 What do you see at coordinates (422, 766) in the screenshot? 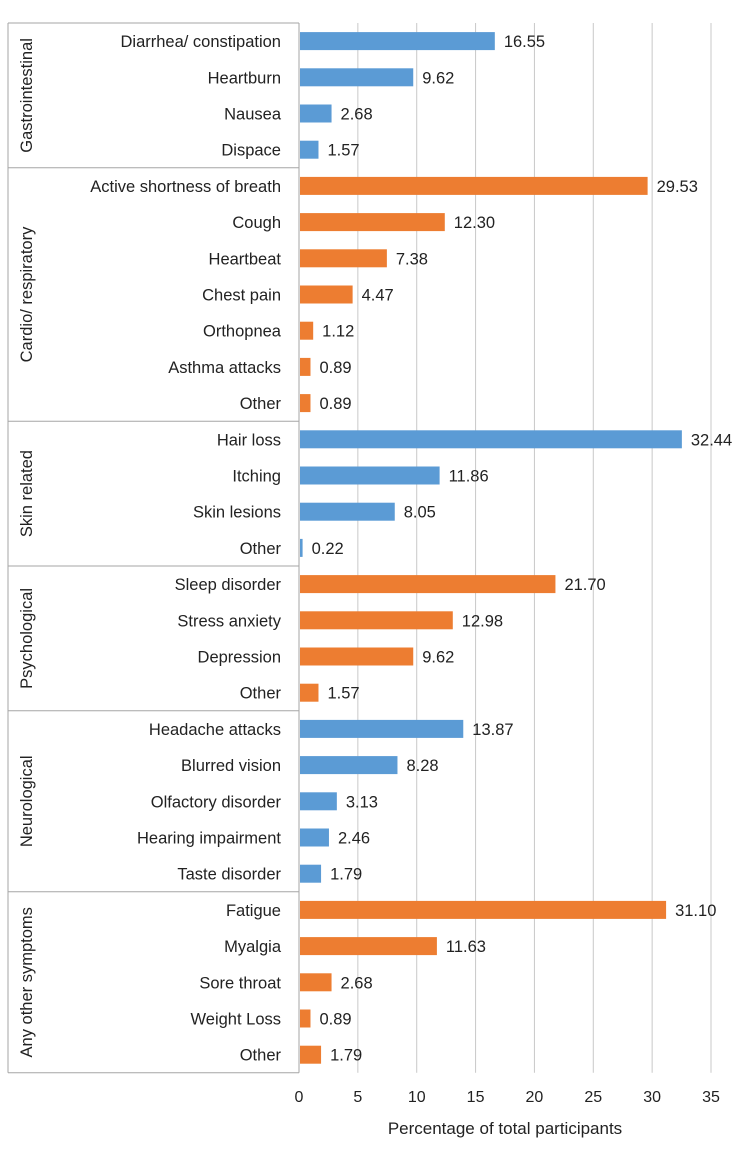
I see `value-label: 8.28` at bounding box center [422, 766].